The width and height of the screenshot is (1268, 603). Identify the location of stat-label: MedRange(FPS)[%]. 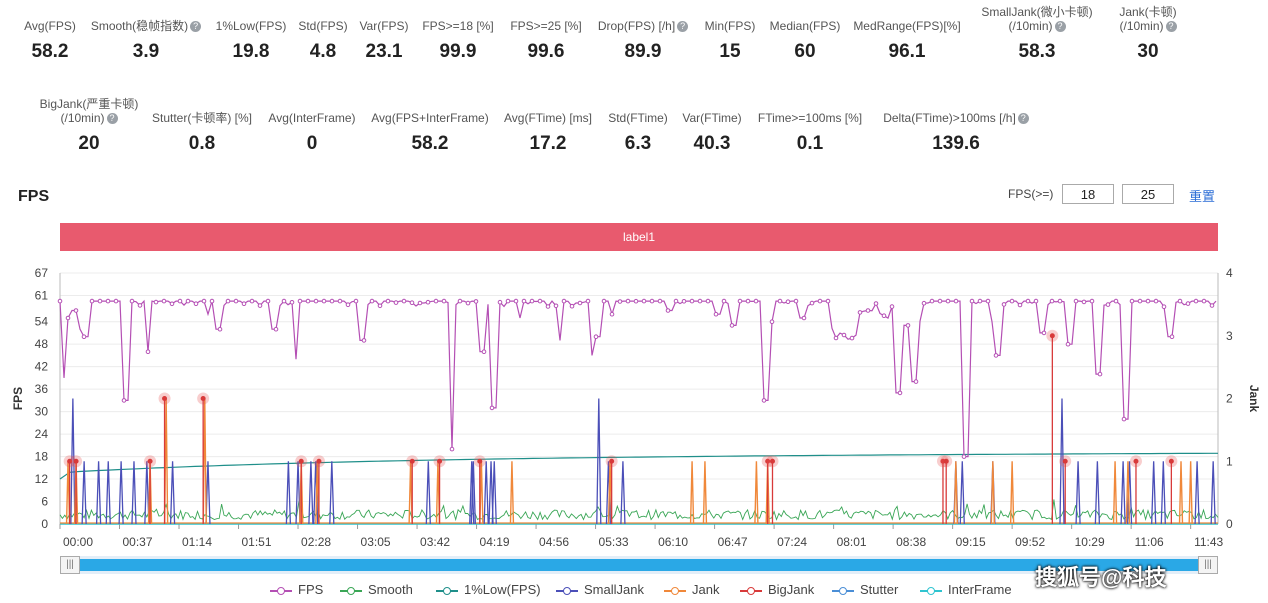
(907, 26).